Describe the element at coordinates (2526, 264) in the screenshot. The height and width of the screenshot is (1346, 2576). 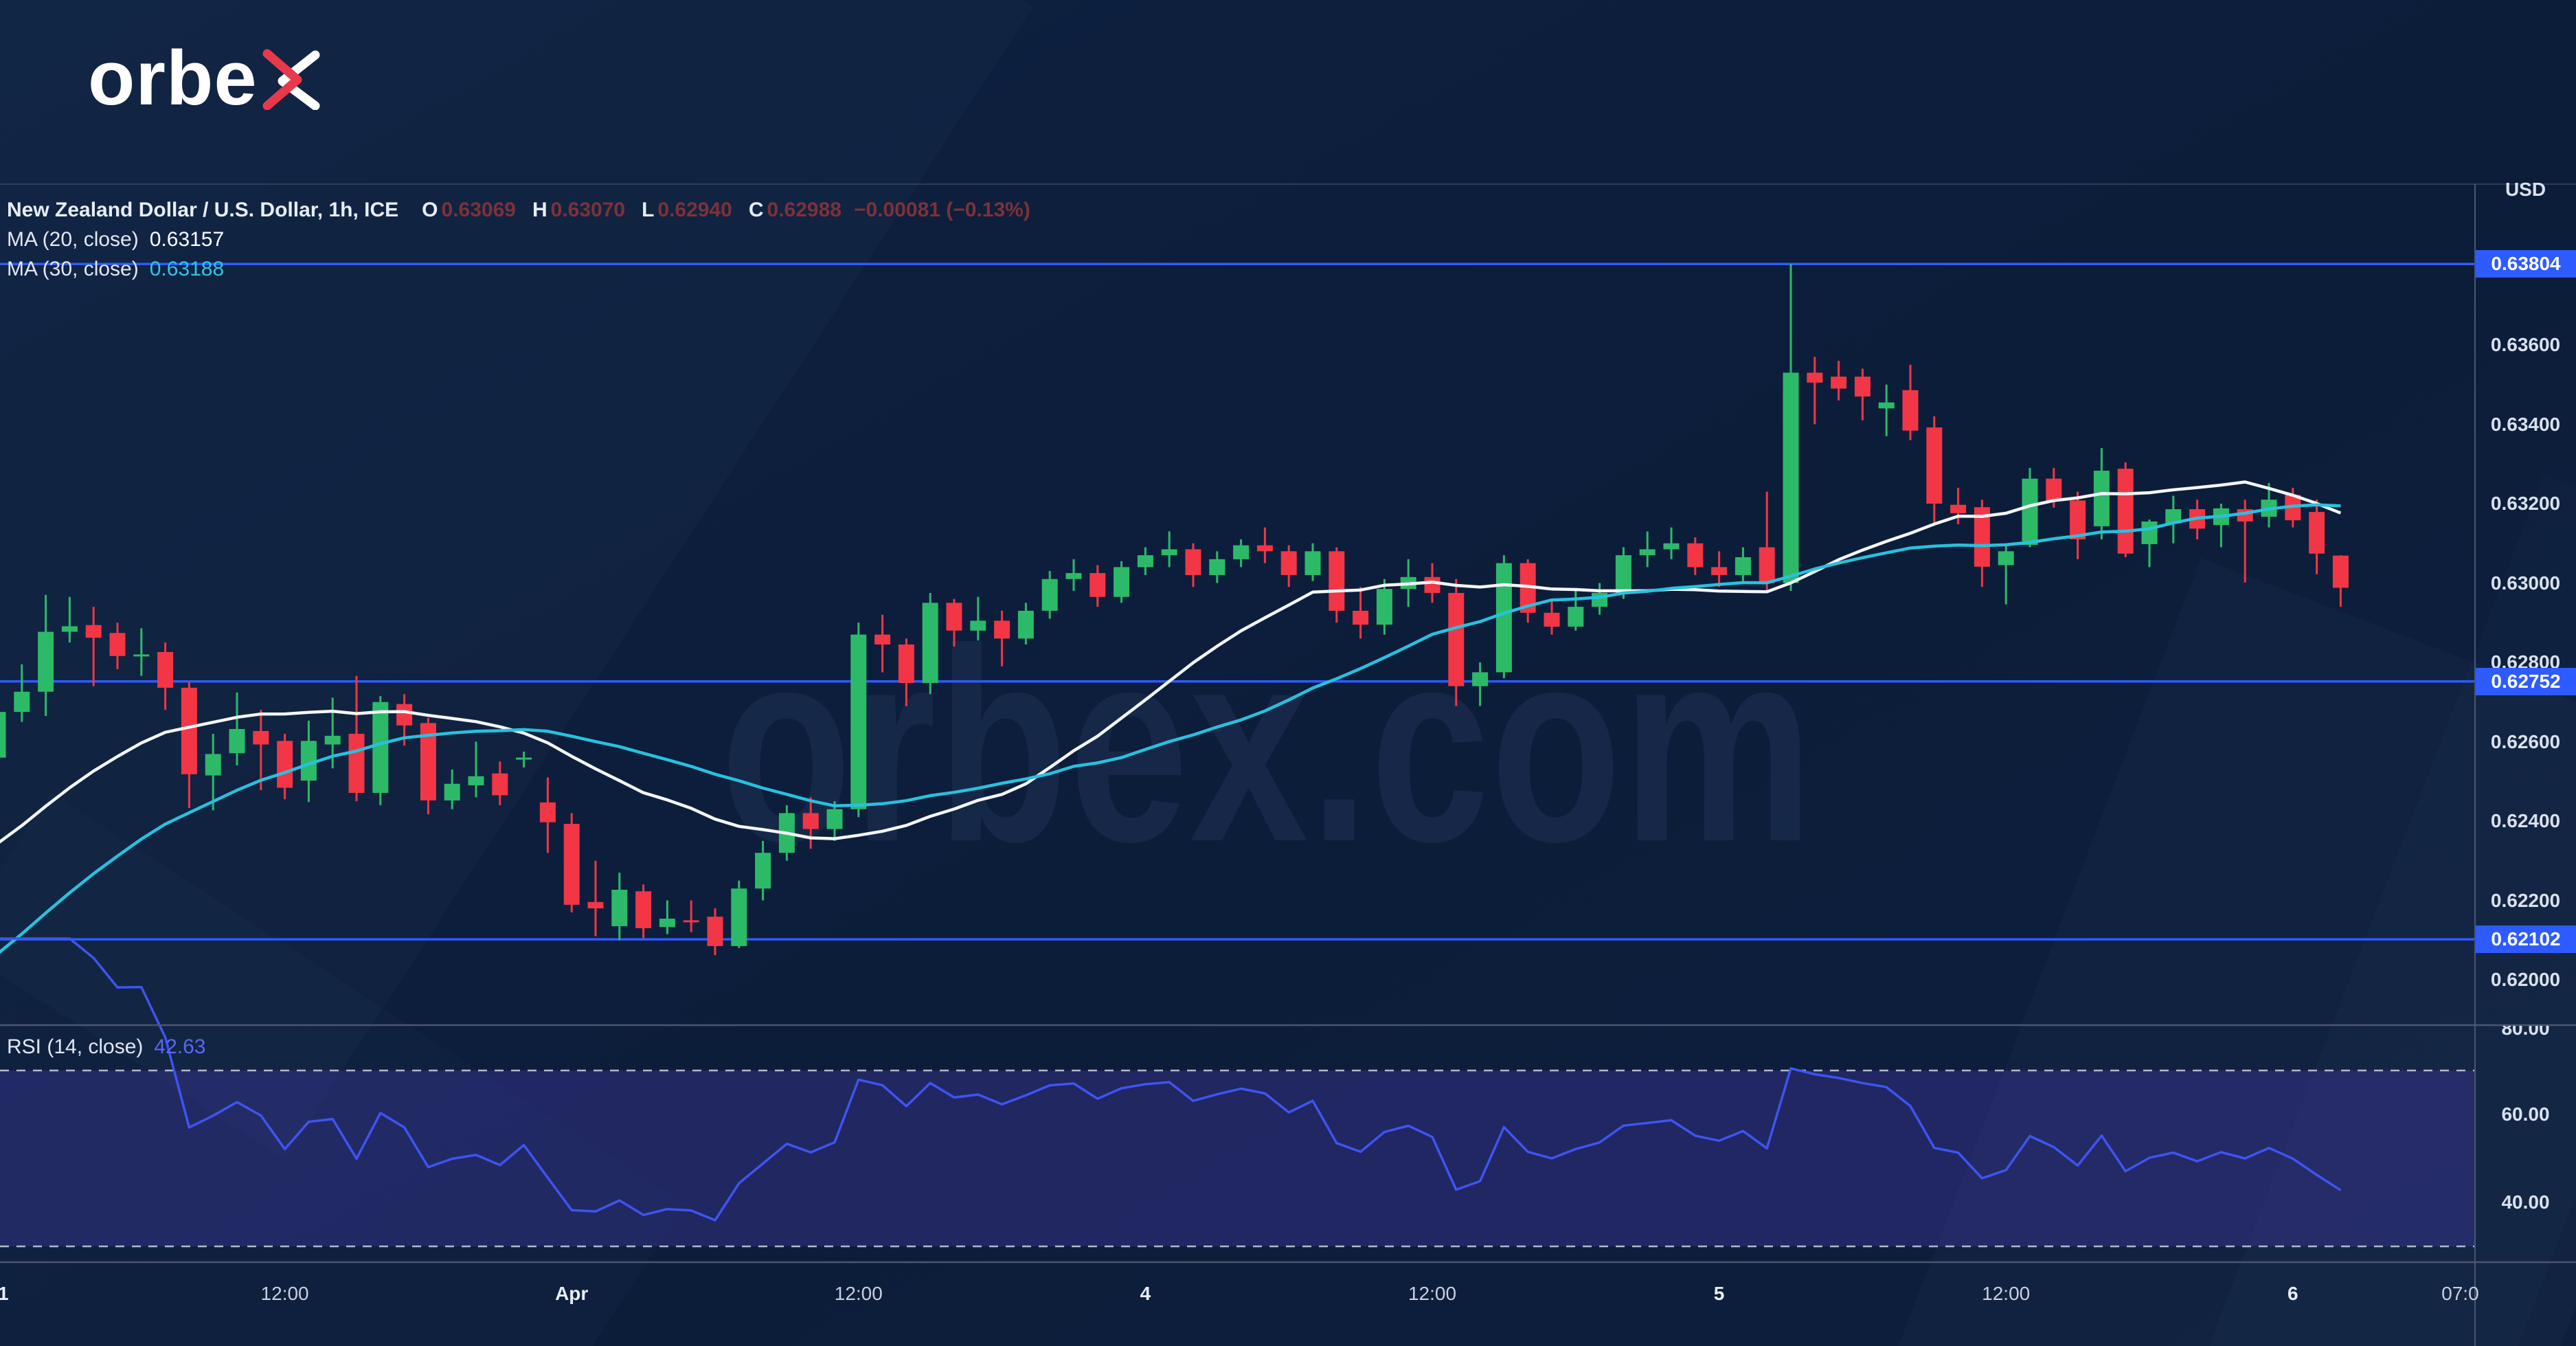
I see `price-level-label: 0.63804` at that location.